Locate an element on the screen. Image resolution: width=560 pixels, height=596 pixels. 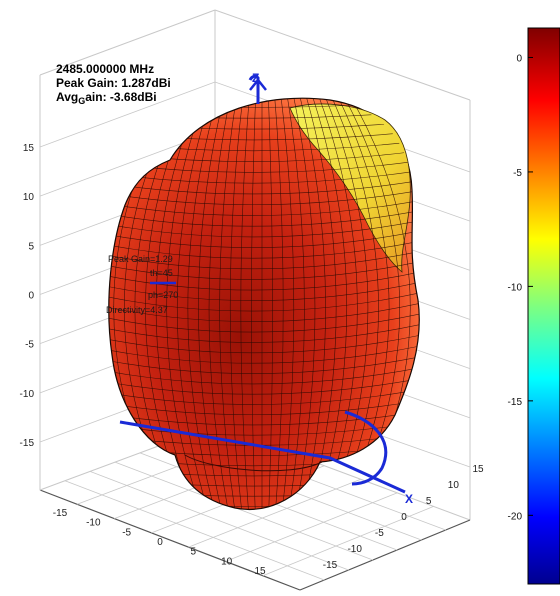
colorbar-tick-label: -10 is located at coordinates (515, 287).